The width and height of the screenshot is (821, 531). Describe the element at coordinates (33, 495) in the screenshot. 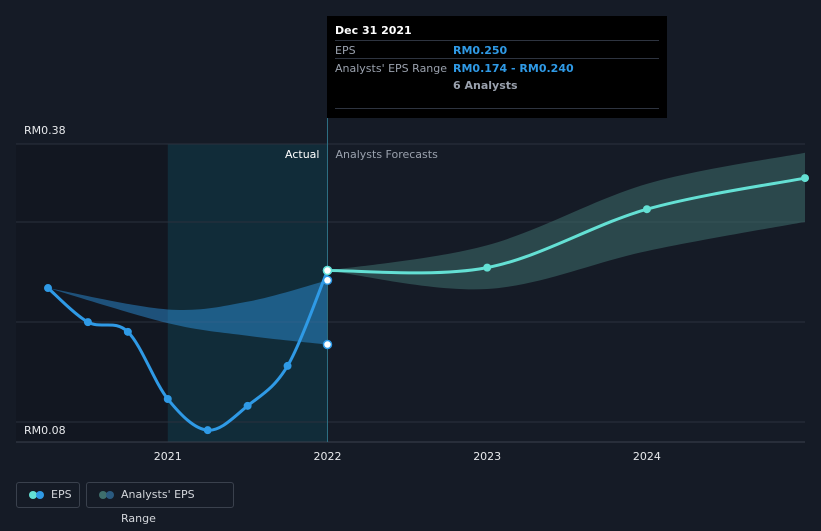

I see `legend-eps-swatch-forecast` at that location.